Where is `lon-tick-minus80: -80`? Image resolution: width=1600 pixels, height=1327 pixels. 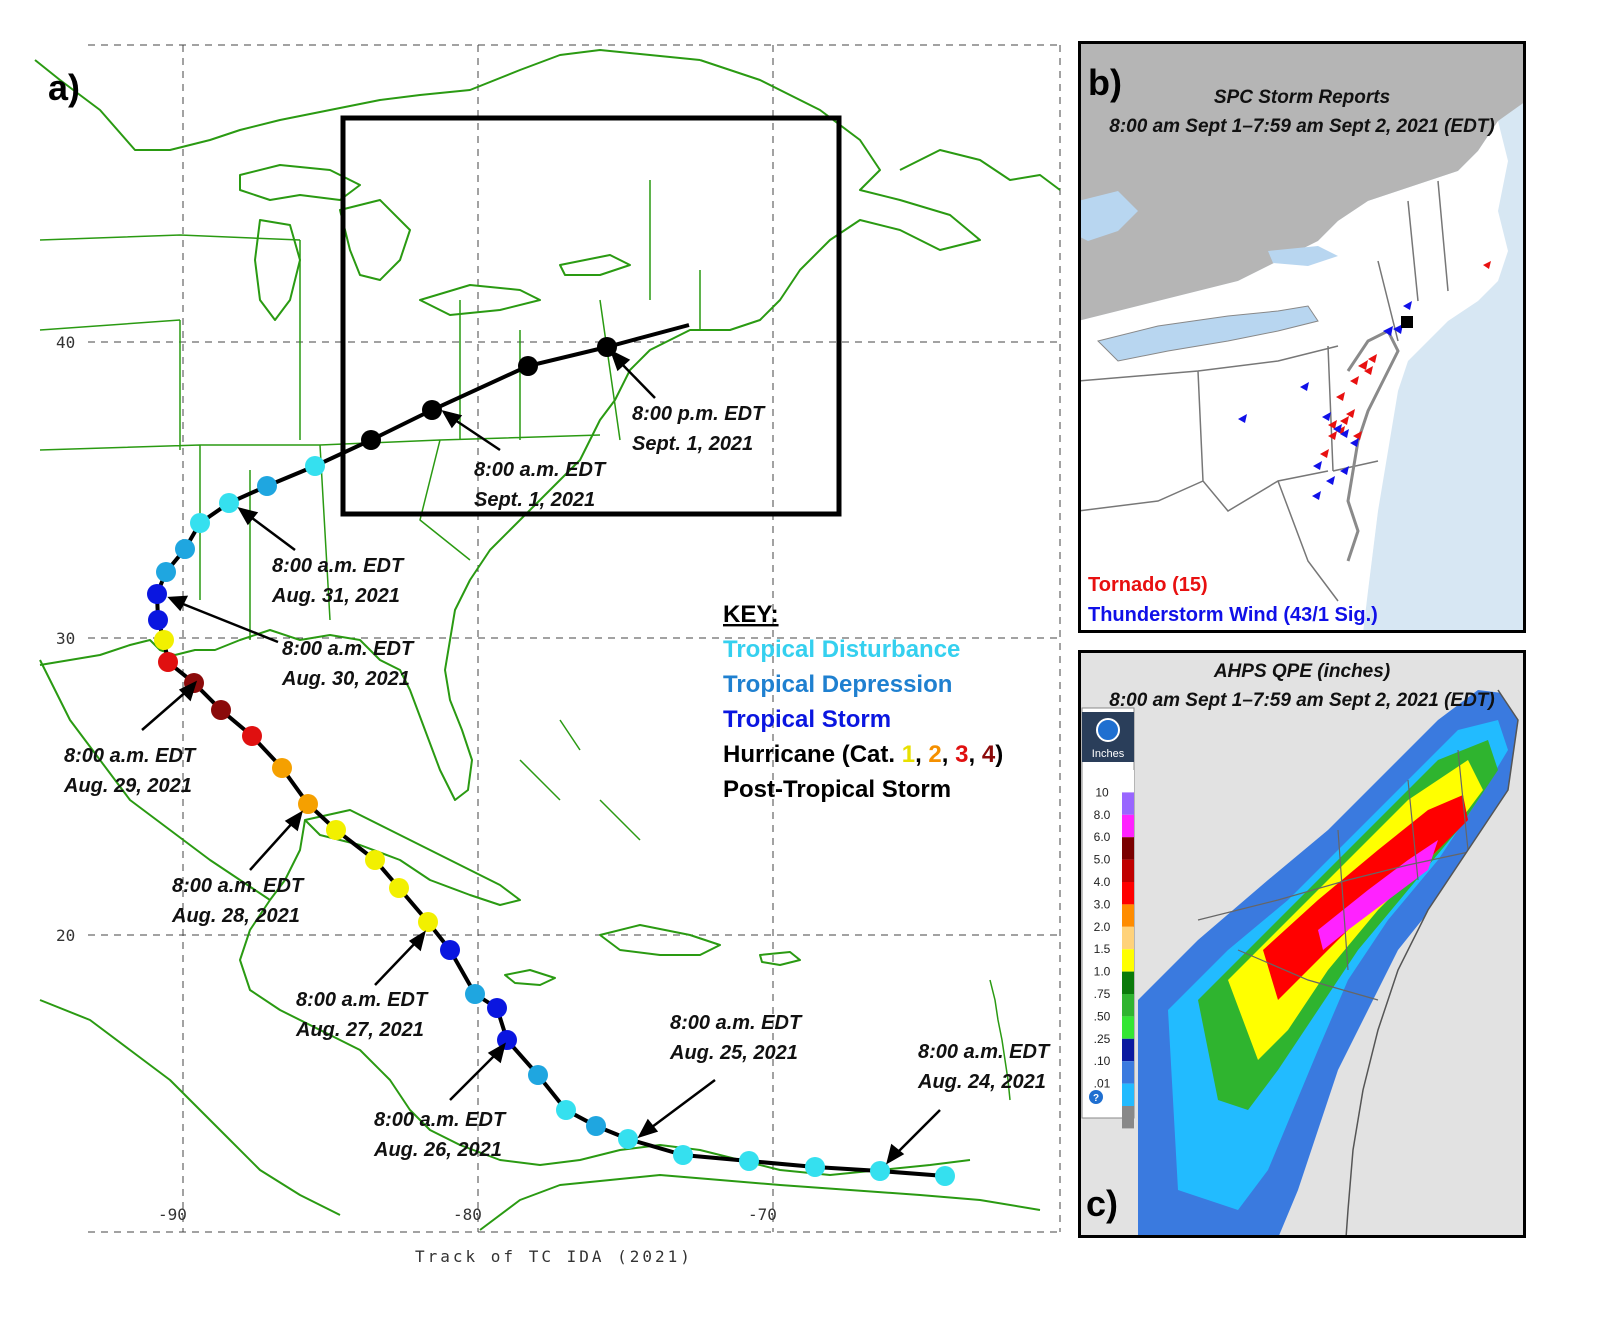 lon-tick-minus80: -80 is located at coordinates (467, 1214).